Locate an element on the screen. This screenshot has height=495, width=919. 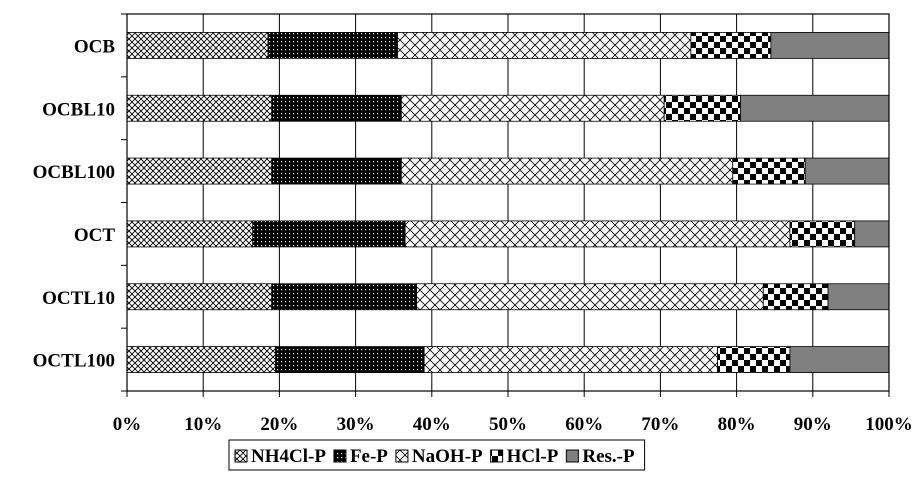
legend-swatch-res-p is located at coordinates (572, 456).